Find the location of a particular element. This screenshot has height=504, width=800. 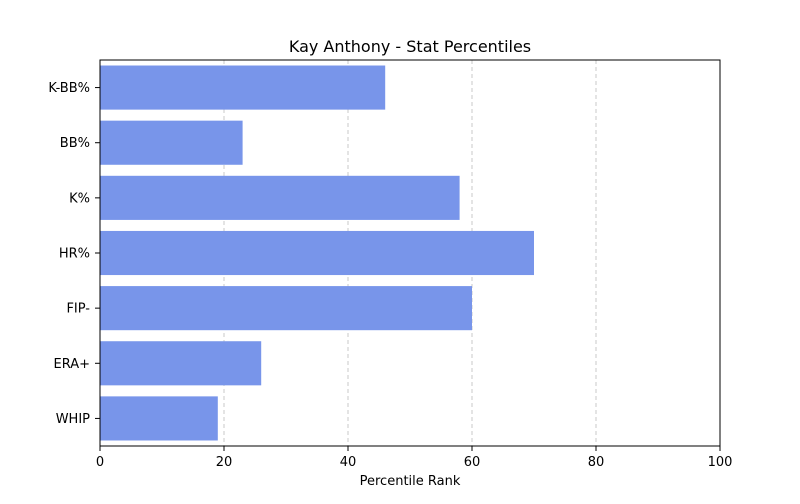

x-tick-label: 100 is located at coordinates (720, 462).